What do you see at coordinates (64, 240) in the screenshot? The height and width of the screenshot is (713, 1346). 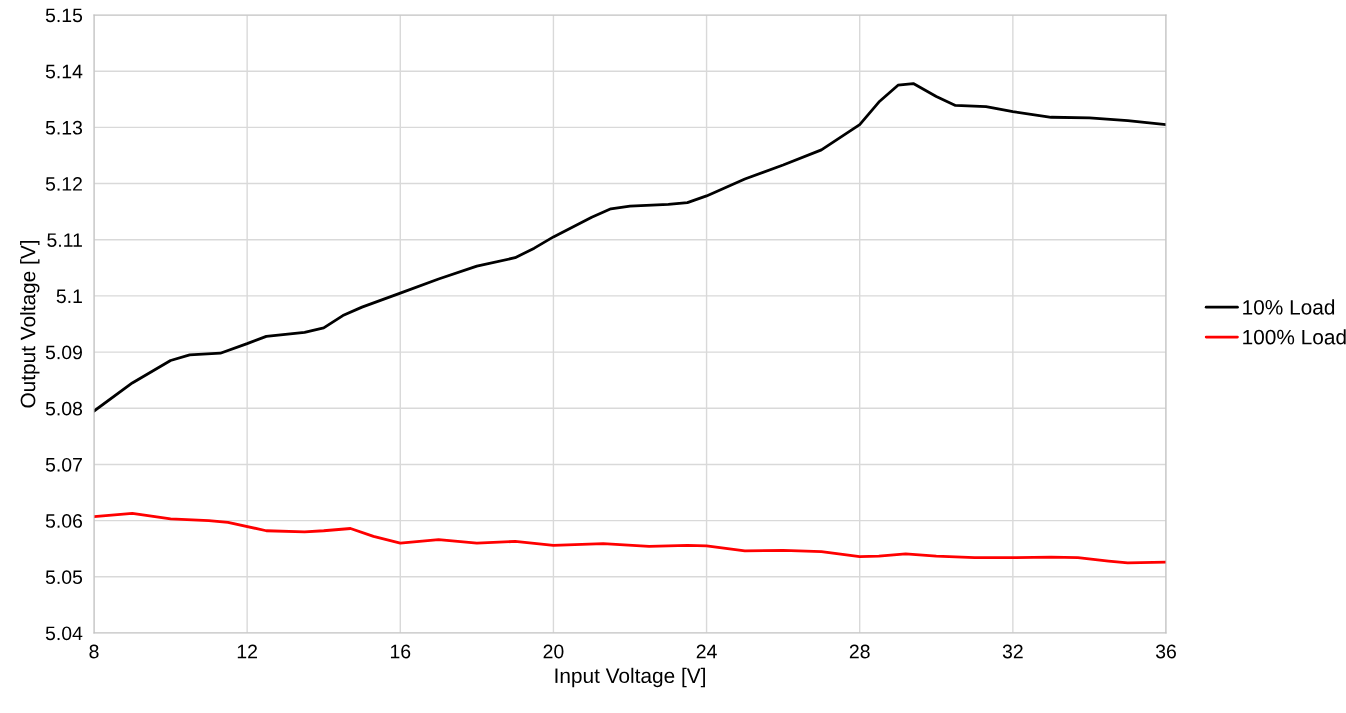 I see `y-tick-label: 5.11` at bounding box center [64, 240].